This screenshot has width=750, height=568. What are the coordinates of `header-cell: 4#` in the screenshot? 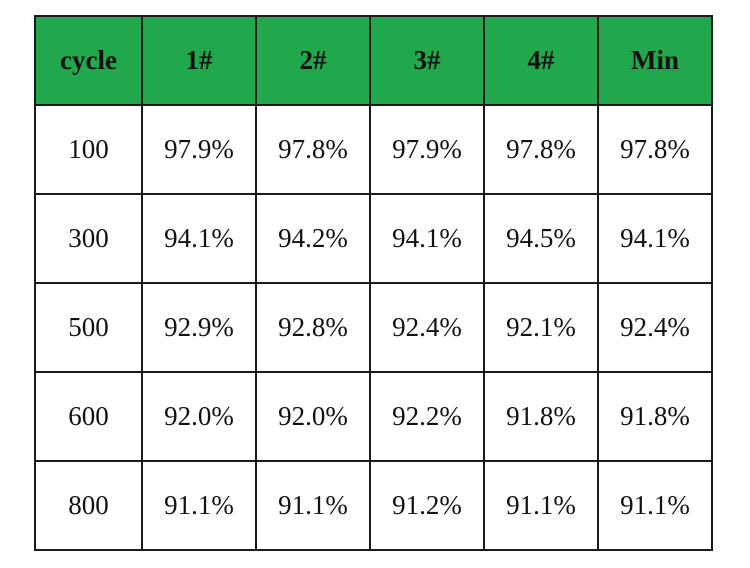 It's located at (541, 60).